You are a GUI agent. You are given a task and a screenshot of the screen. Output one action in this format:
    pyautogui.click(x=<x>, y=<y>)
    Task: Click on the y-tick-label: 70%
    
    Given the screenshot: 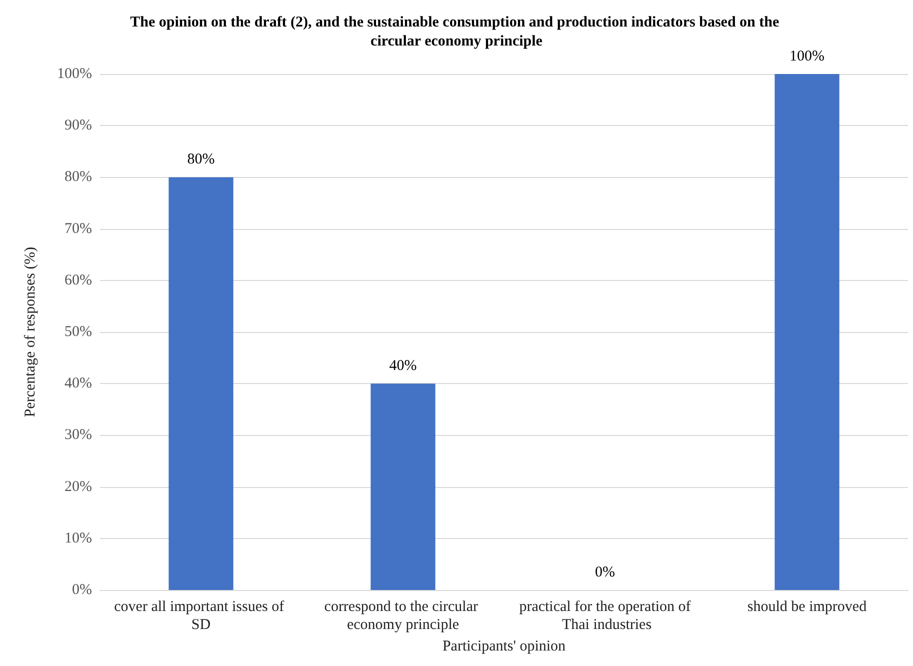 What is the action you would take?
    pyautogui.click(x=78, y=228)
    